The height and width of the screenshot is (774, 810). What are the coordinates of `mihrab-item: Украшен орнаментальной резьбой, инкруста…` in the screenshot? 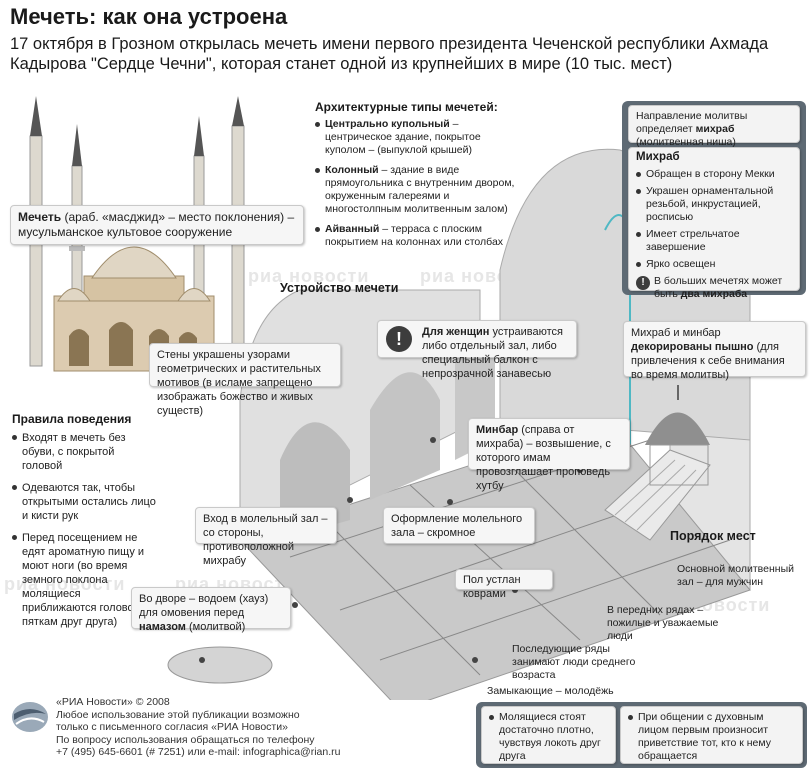 It's located at (714, 204).